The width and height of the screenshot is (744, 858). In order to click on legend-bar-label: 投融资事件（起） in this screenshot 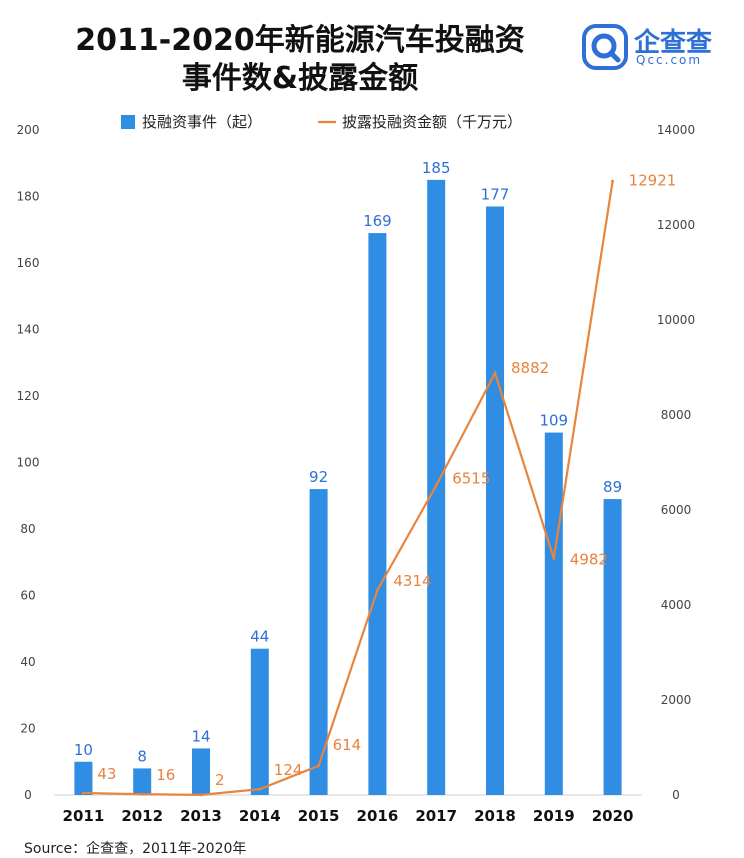, I will do `click(202, 122)`.